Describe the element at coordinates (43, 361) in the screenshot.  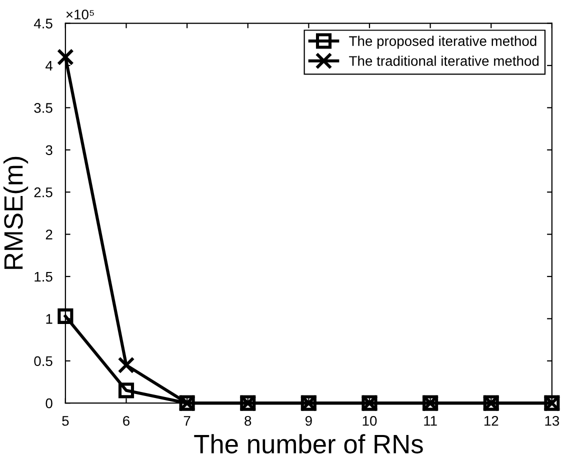
I see `y-tick-label: 0.5` at that location.